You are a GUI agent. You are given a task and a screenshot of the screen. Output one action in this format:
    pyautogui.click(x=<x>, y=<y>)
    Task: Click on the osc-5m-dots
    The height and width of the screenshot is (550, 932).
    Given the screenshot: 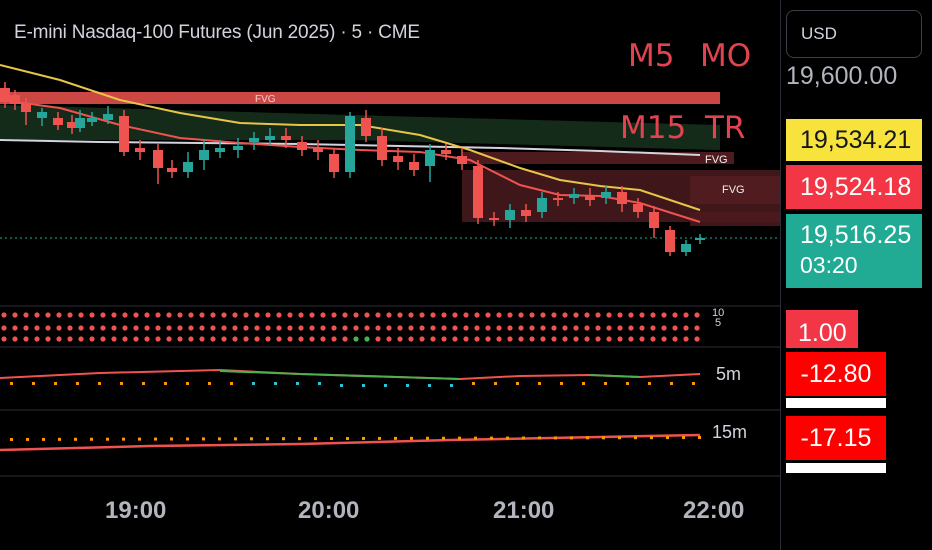 What is the action you would take?
    pyautogui.click(x=352, y=384)
    